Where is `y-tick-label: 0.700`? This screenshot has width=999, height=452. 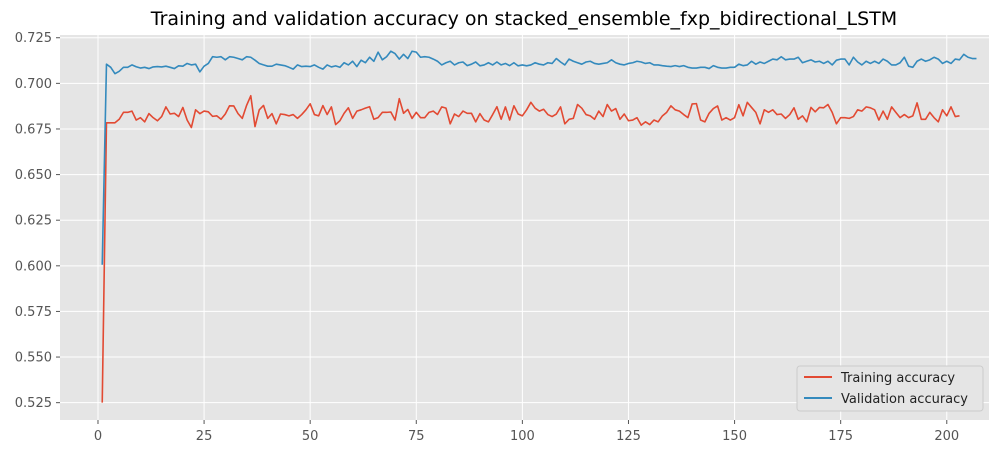 y-tick-label: 0.700 is located at coordinates (33, 84).